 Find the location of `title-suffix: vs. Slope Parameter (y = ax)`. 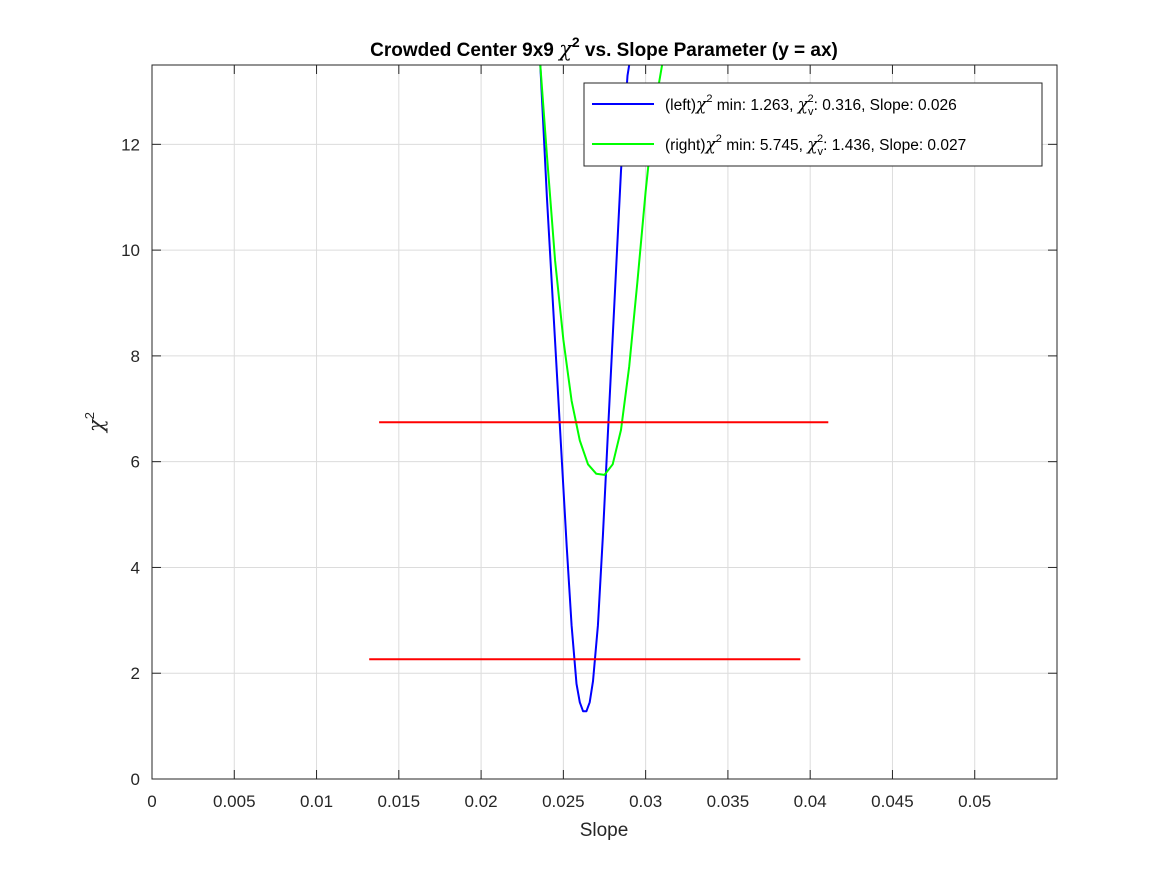

title-suffix: vs. Slope Parameter (y = ax) is located at coordinates (709, 50).